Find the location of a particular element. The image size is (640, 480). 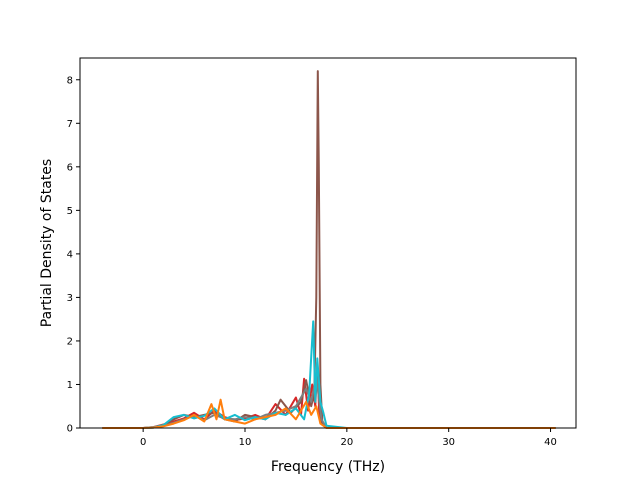

y-tick-label: 6 is located at coordinates (70, 167).